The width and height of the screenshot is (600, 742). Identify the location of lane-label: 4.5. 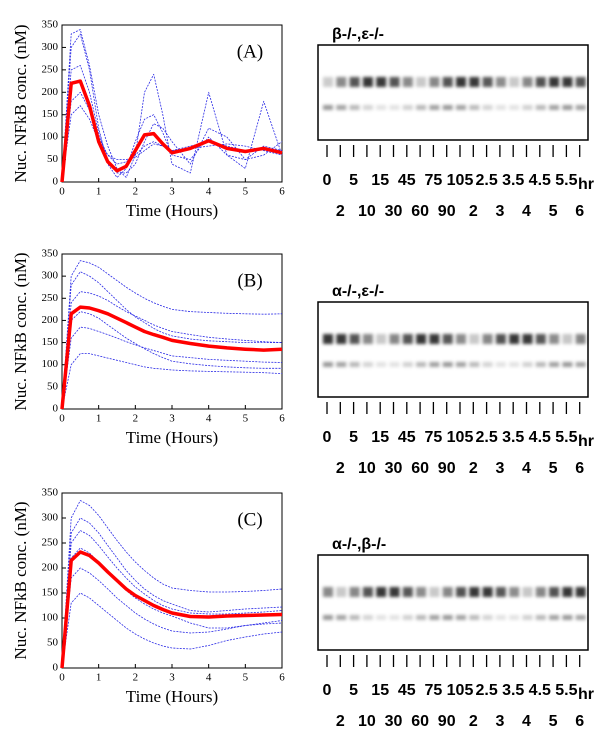
(540, 437).